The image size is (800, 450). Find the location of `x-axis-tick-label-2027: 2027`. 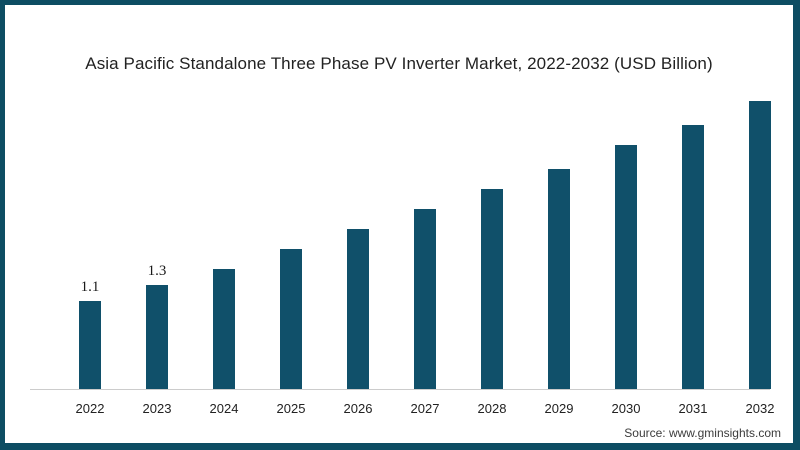

x-axis-tick-label-2027: 2027 is located at coordinates (425, 408).